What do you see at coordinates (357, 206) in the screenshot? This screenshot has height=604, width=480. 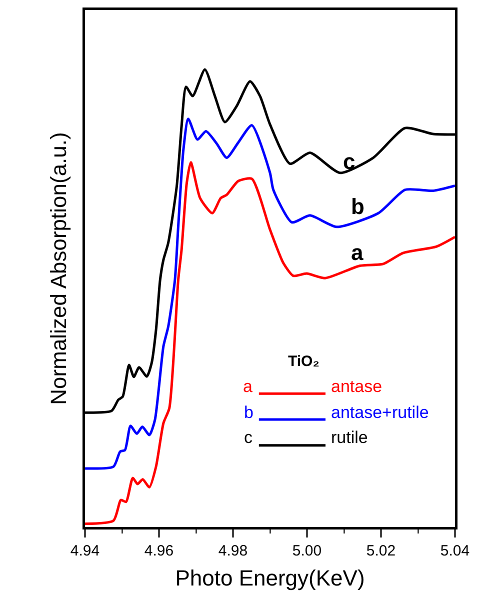 I see `annotation: b` at bounding box center [357, 206].